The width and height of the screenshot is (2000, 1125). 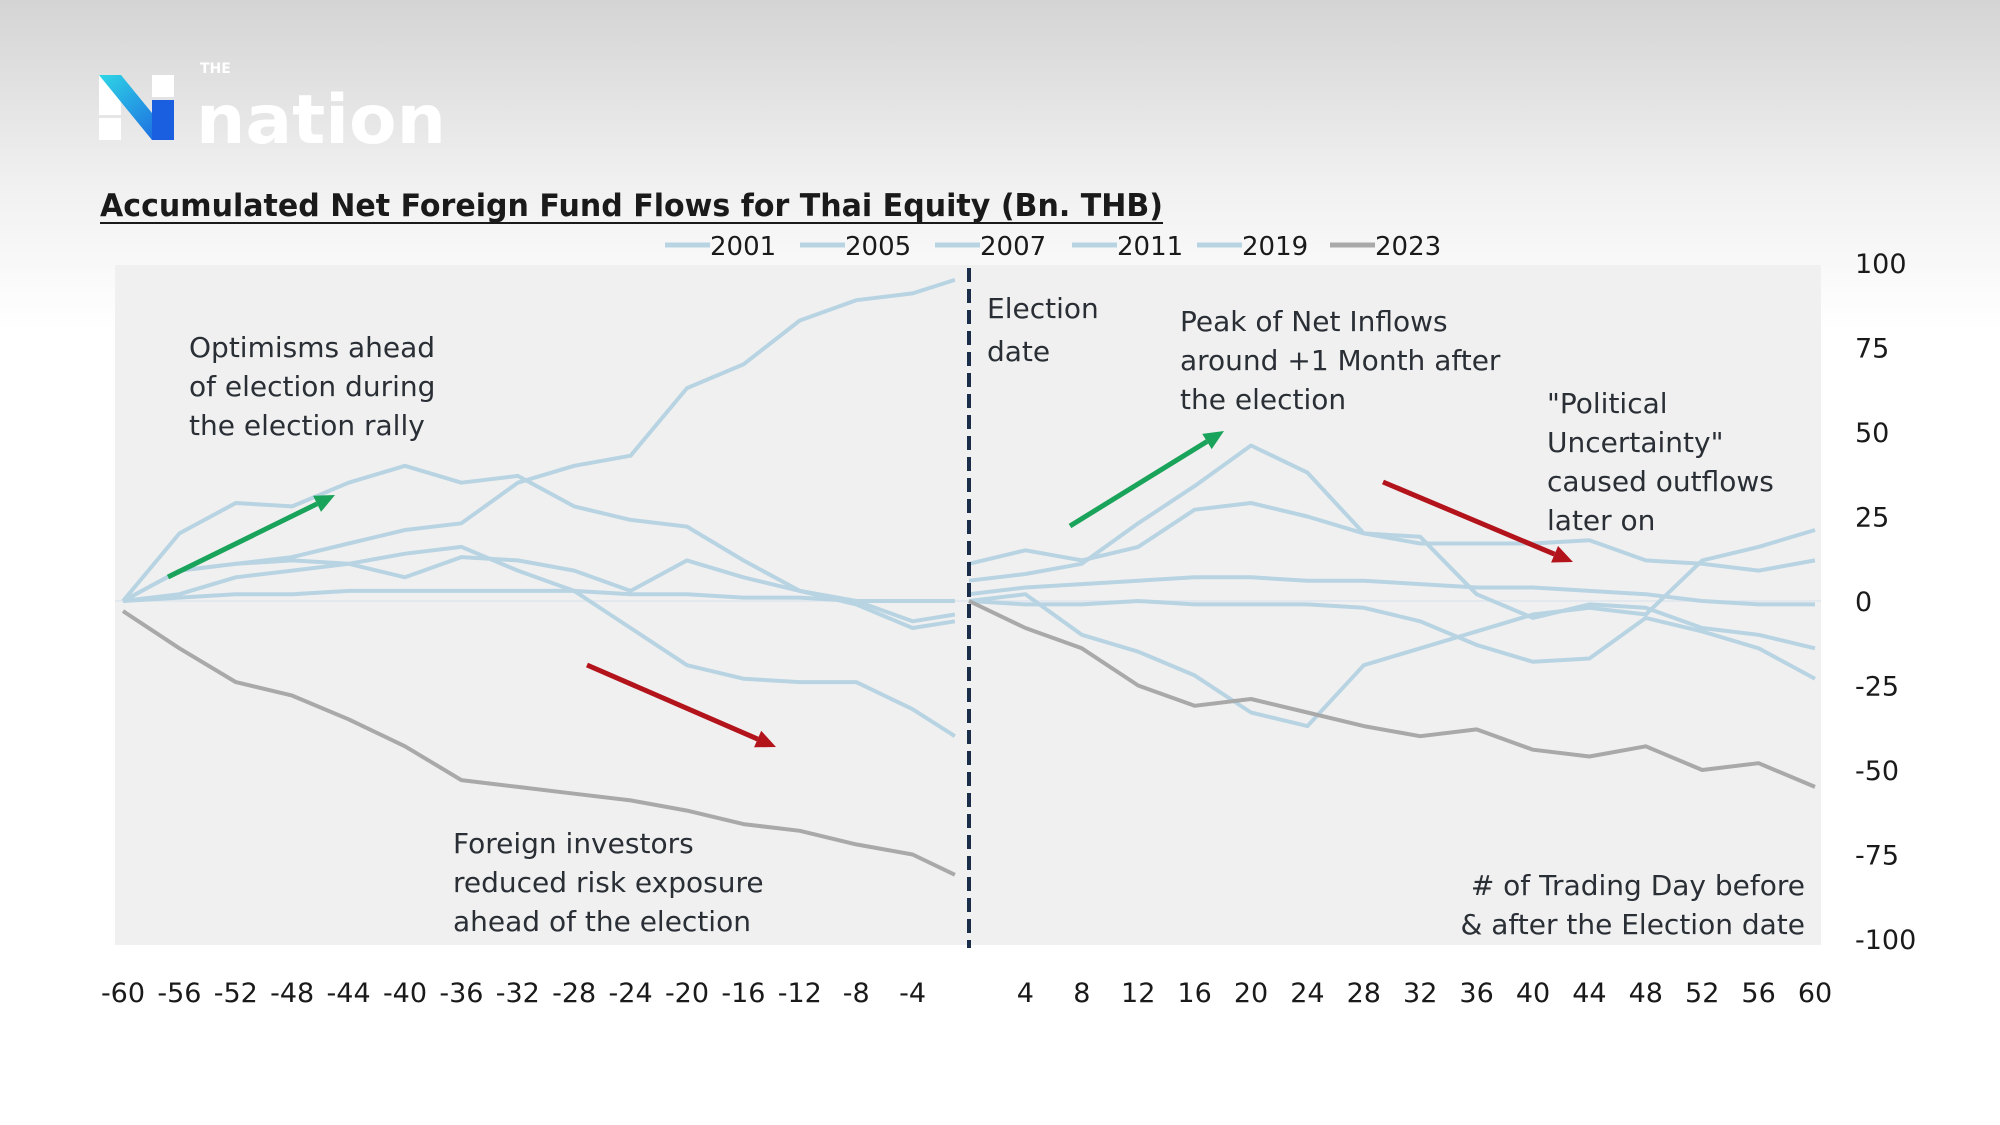 I want to click on x-tick-label: 8, so click(x=1081, y=993).